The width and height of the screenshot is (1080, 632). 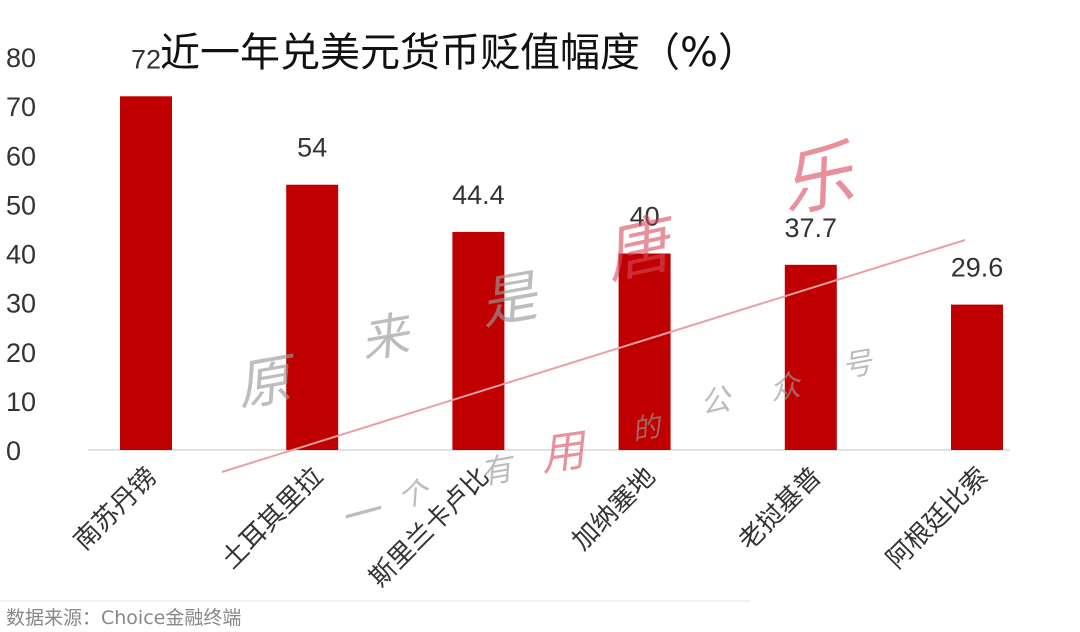 What do you see at coordinates (21, 156) in the screenshot?
I see `y-tick-label: 60` at bounding box center [21, 156].